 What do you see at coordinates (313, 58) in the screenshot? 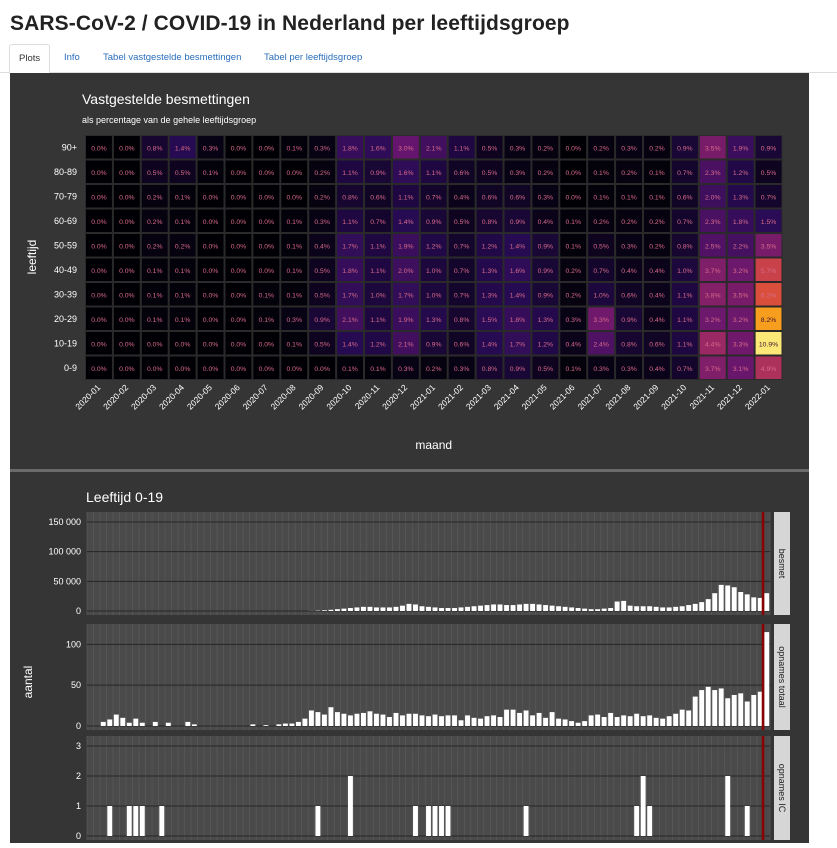
I see `tab-tabel-per-leeftijdsgroep: Tabel per leeftijdsgroep` at bounding box center [313, 58].